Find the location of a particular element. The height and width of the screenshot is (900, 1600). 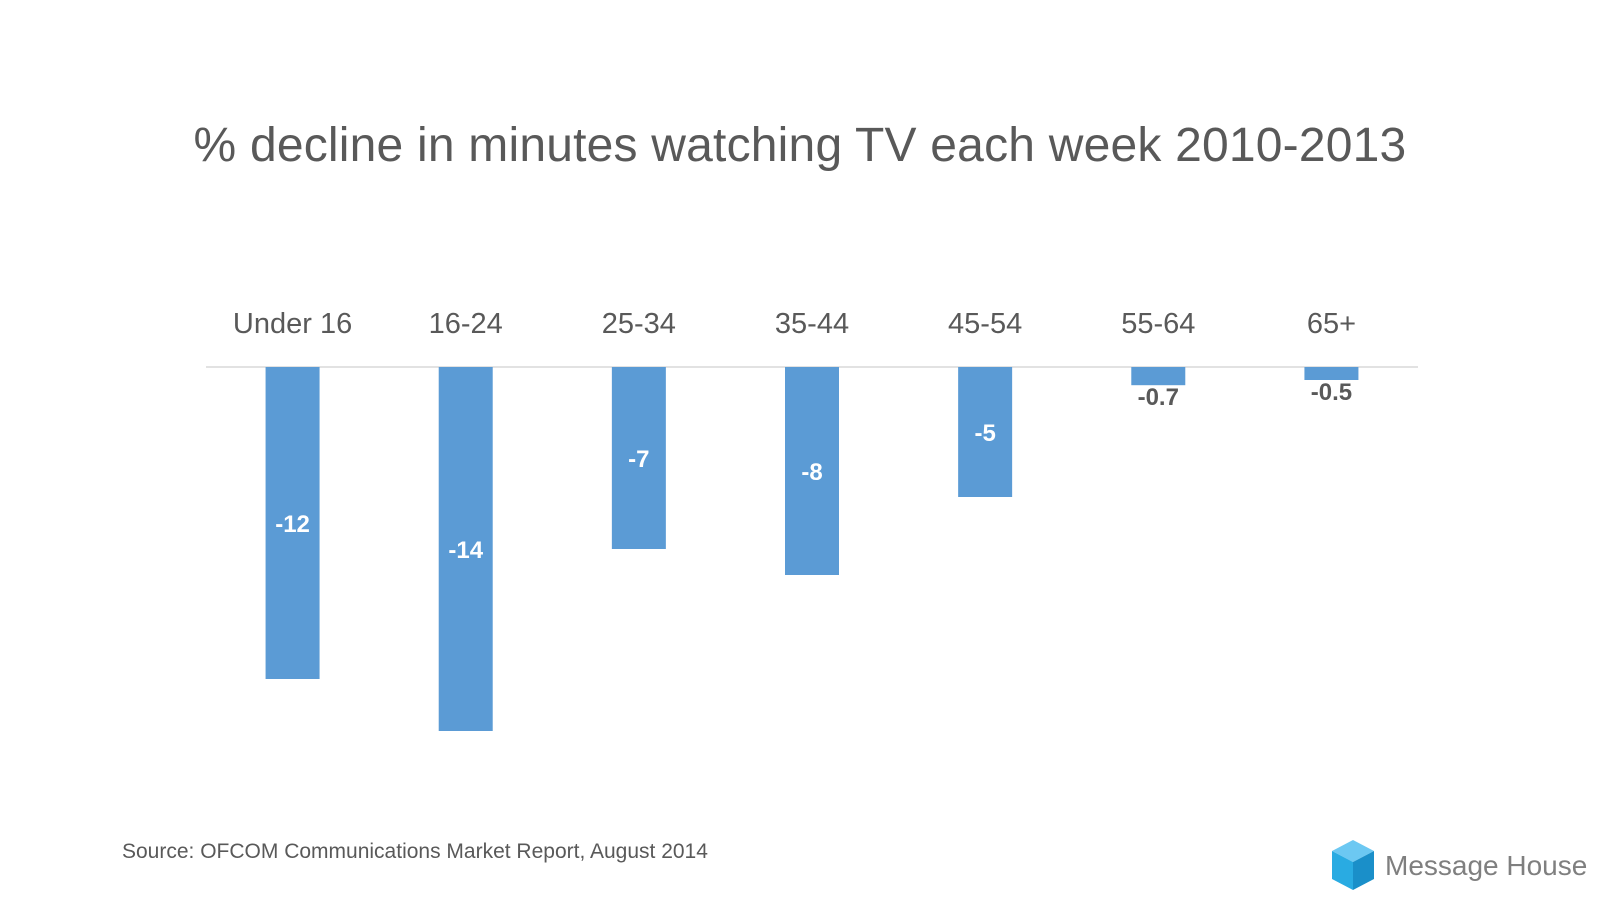

category-label: 35-44 is located at coordinates (812, 324).